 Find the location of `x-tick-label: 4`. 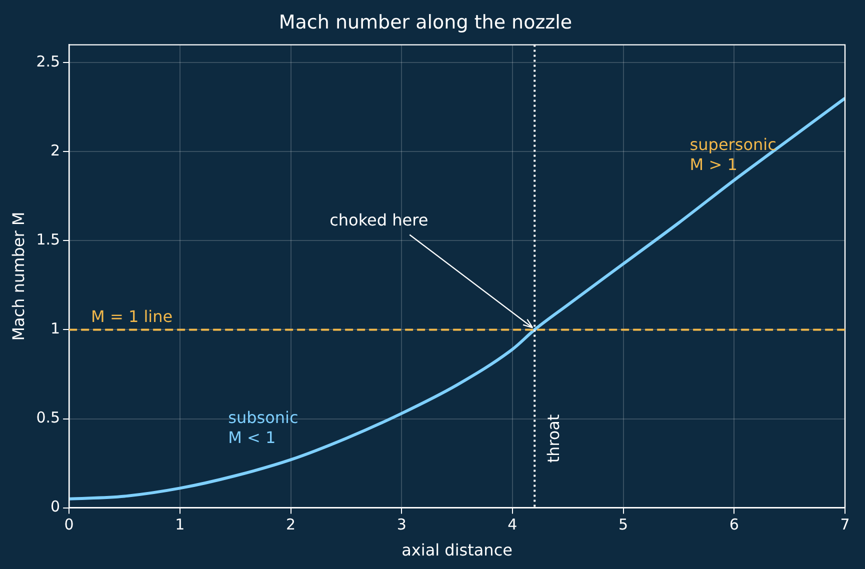

x-tick-label: 4 is located at coordinates (513, 525).